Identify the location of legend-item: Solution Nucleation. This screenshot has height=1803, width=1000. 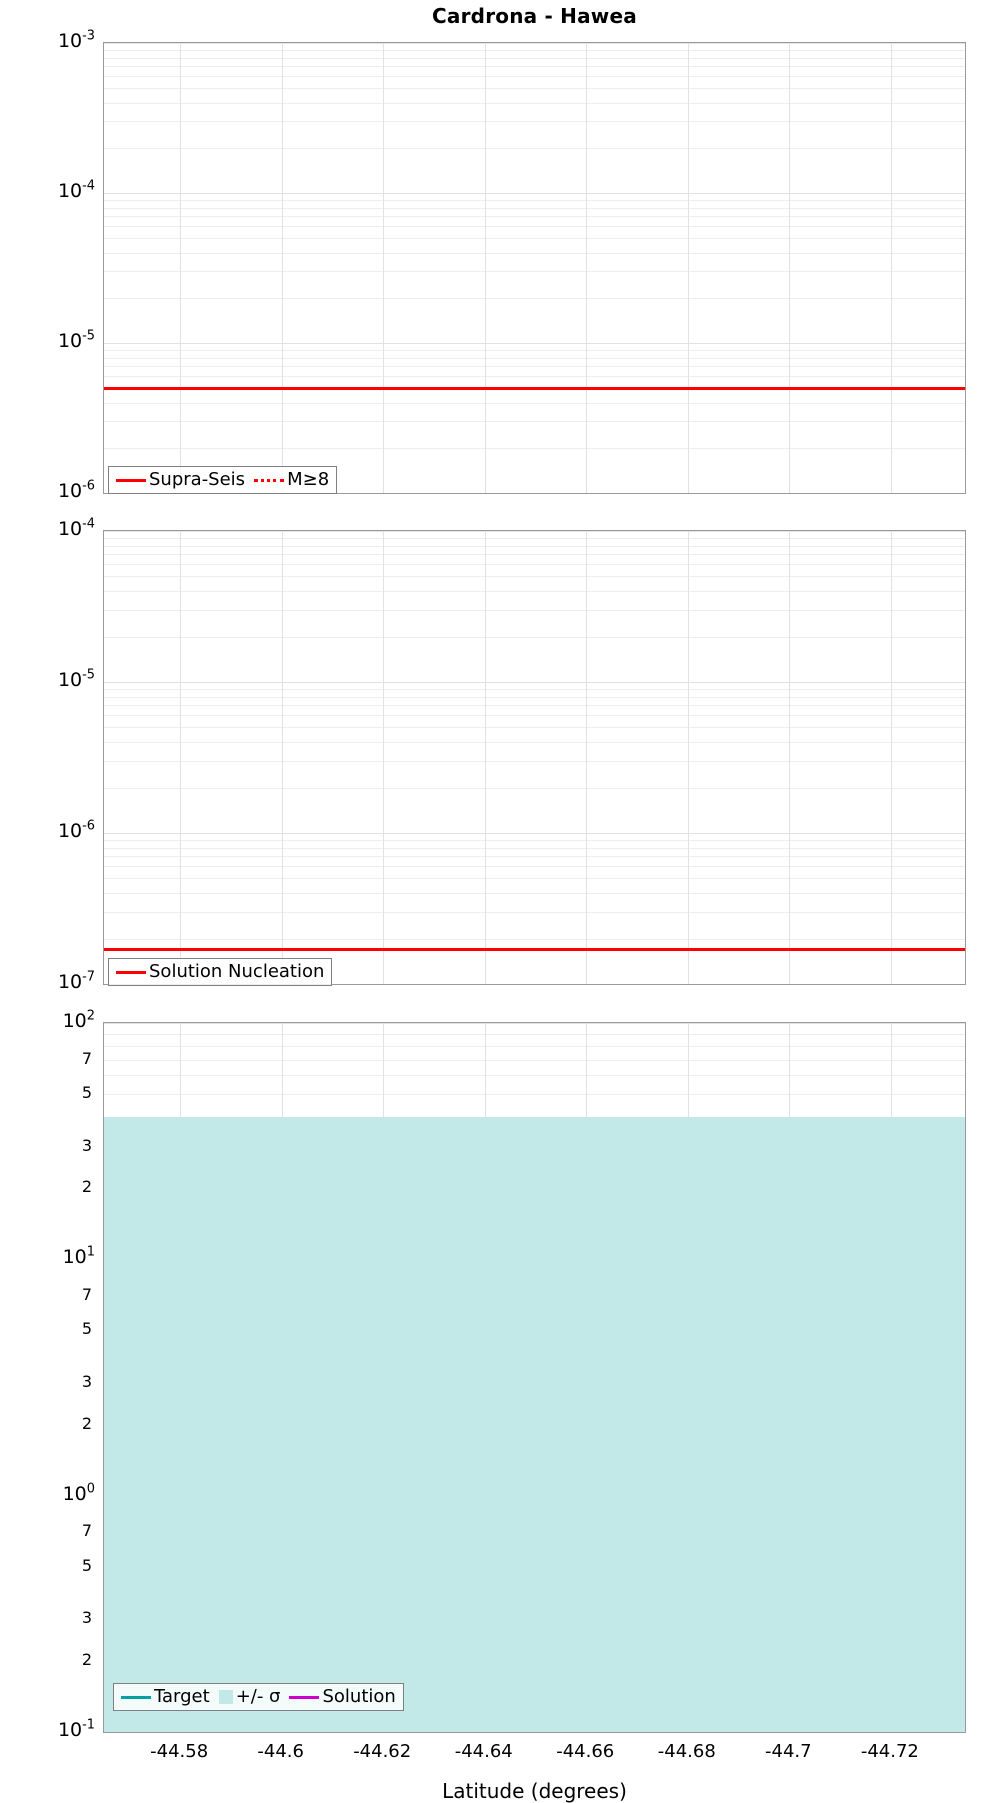
(220, 972).